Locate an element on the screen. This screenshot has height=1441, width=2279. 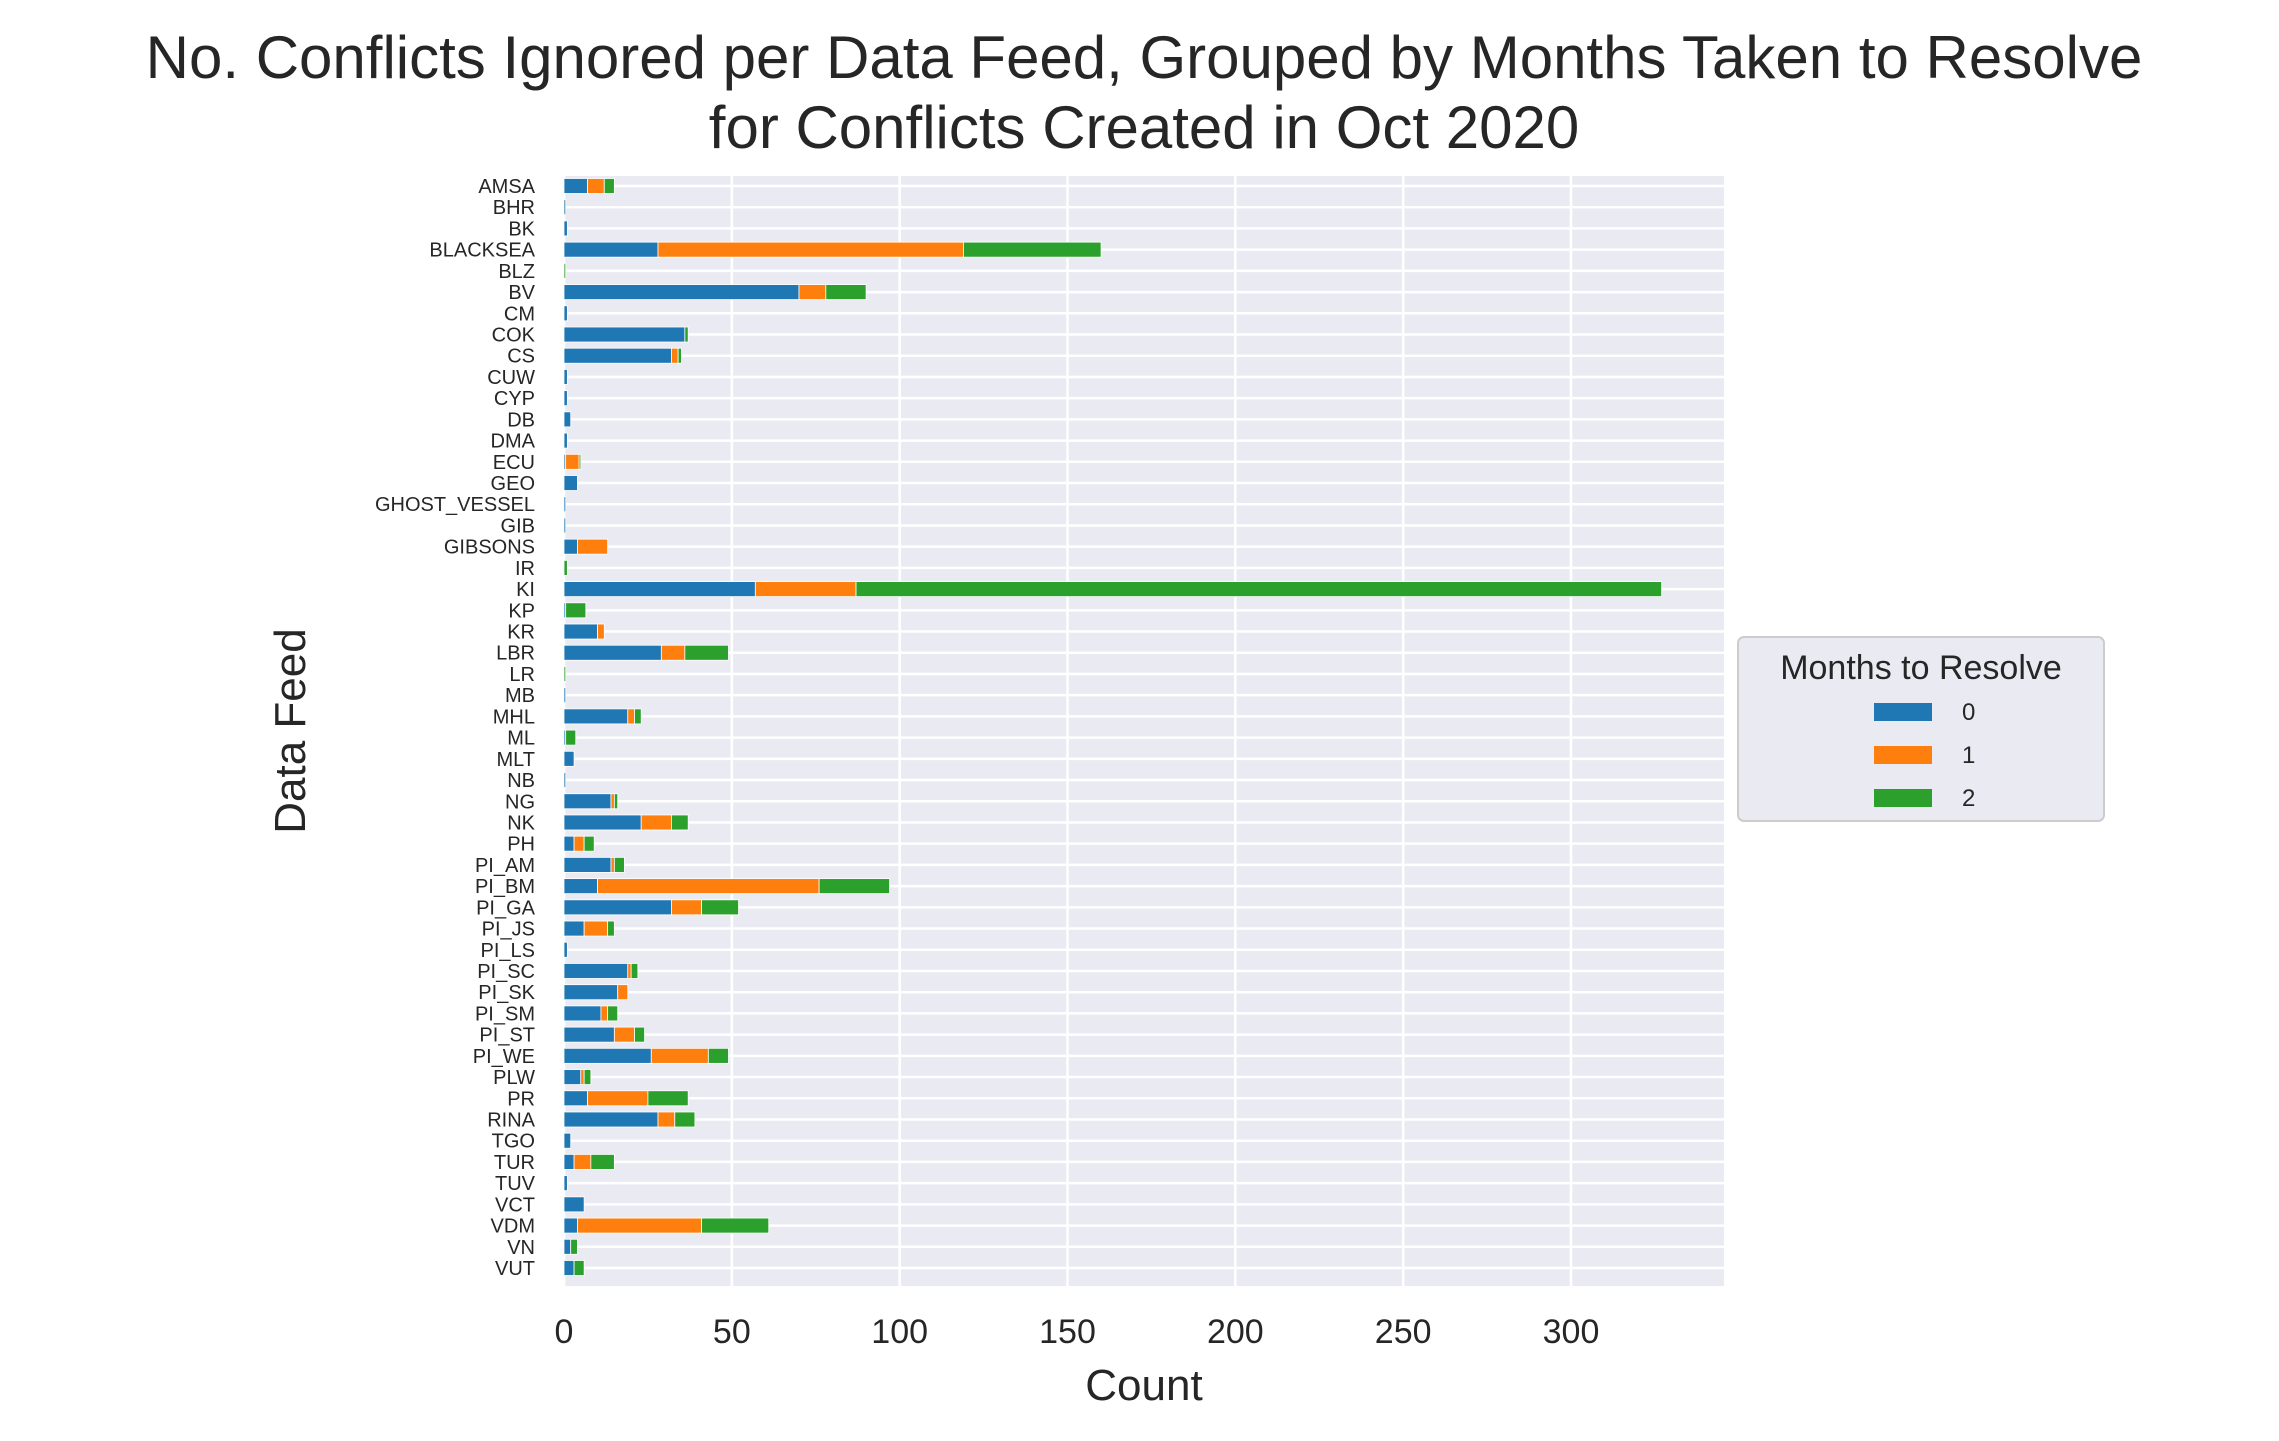
y-tick-label: BLZ is located at coordinates (516, 272).